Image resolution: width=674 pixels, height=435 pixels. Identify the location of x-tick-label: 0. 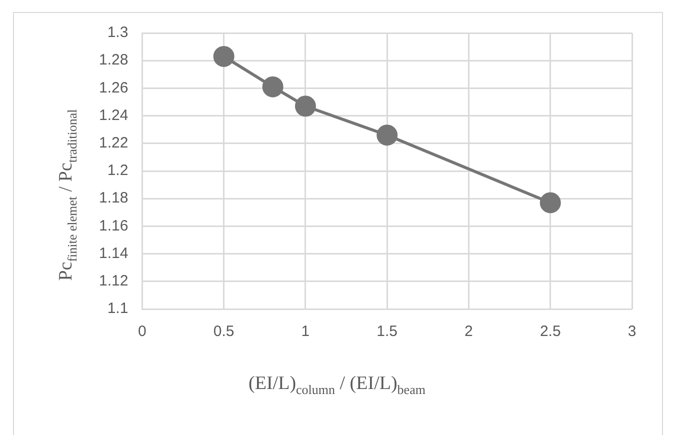
(142, 331).